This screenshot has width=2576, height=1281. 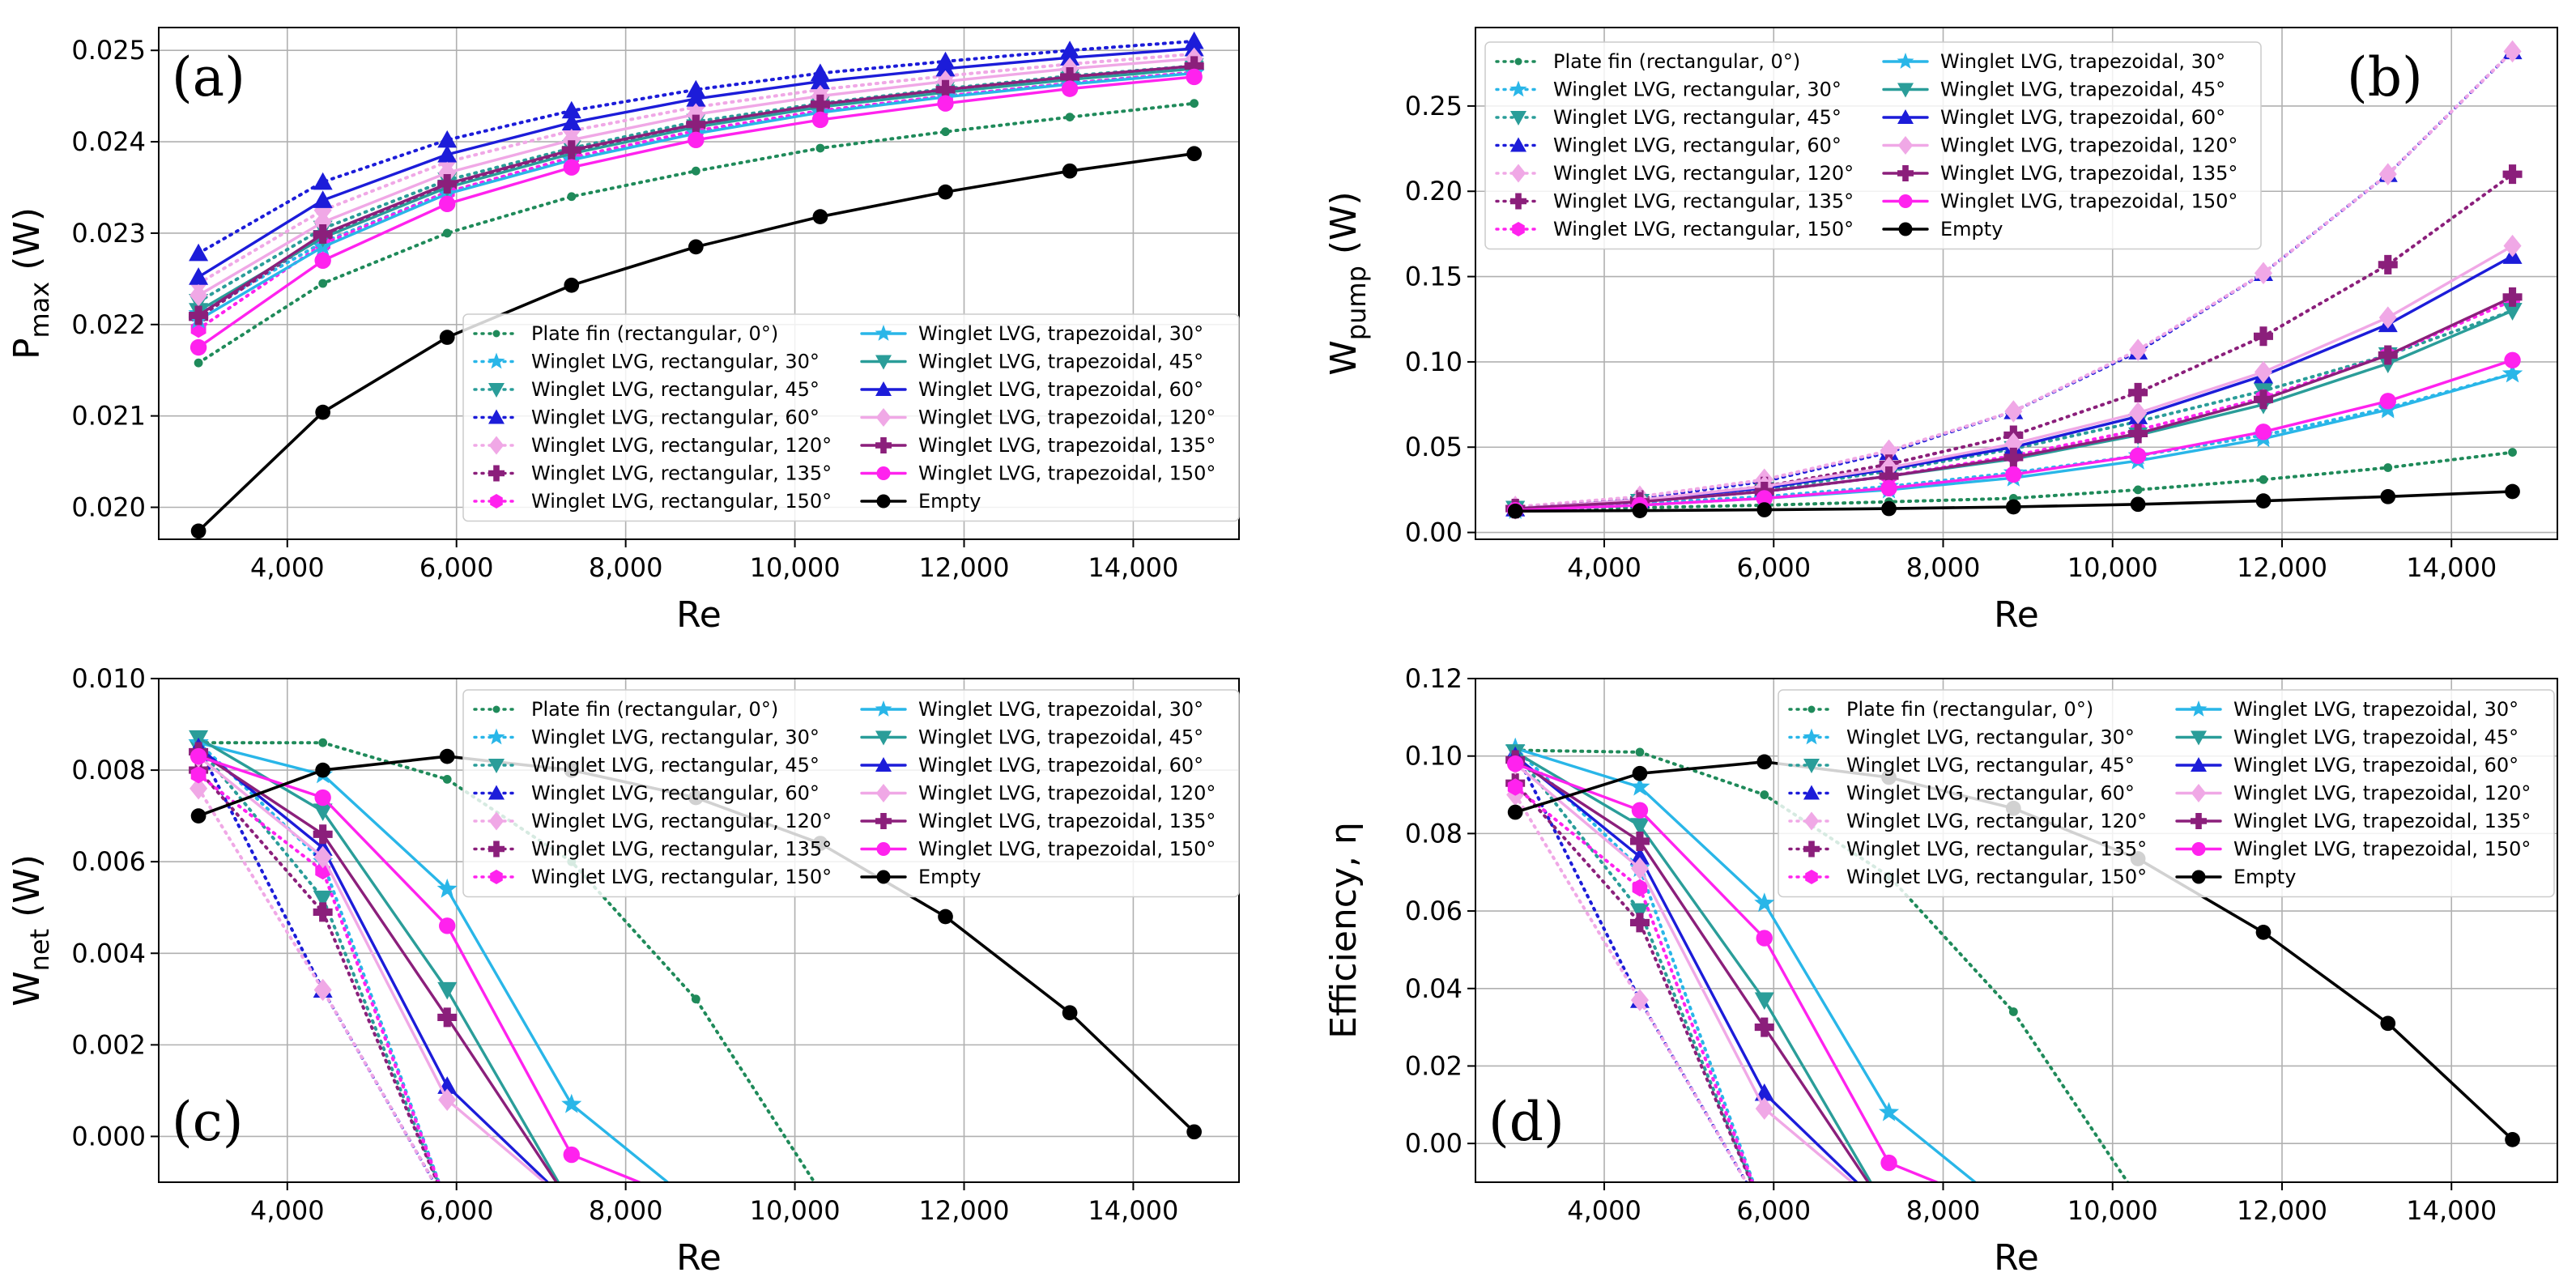 I want to click on legend-label: Plate fin (rectangular, 0°), so click(x=654, y=334).